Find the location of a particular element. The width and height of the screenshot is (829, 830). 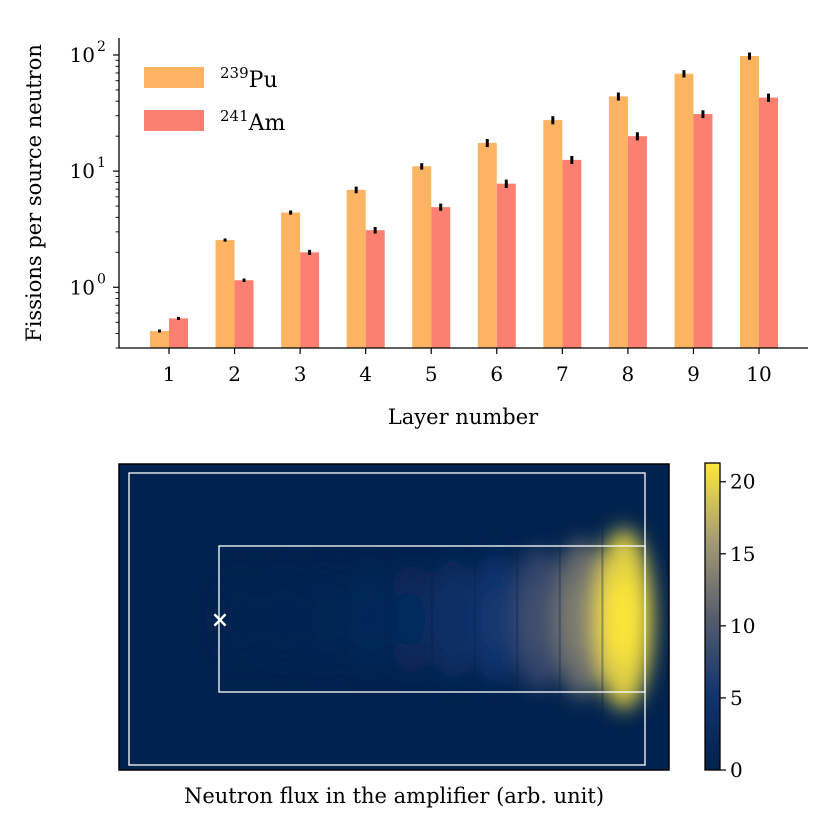

legend-label-pu: 239Pu is located at coordinates (249, 78).